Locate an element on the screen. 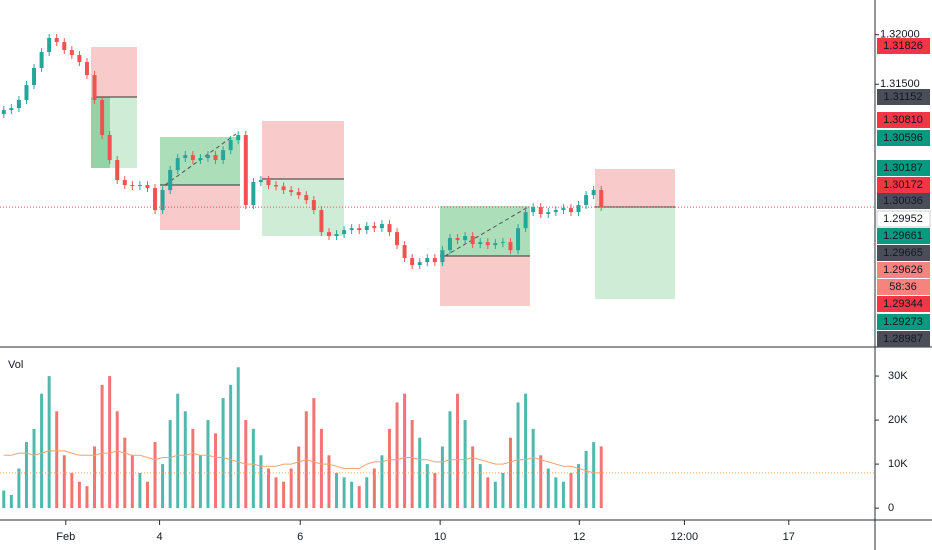 Image resolution: width=932 pixels, height=550 pixels. volume-ma is located at coordinates (302, 462).